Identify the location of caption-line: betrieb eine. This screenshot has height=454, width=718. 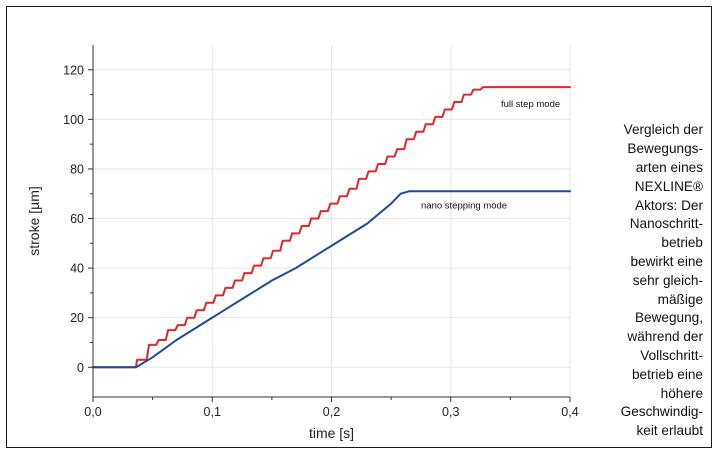
(667, 374).